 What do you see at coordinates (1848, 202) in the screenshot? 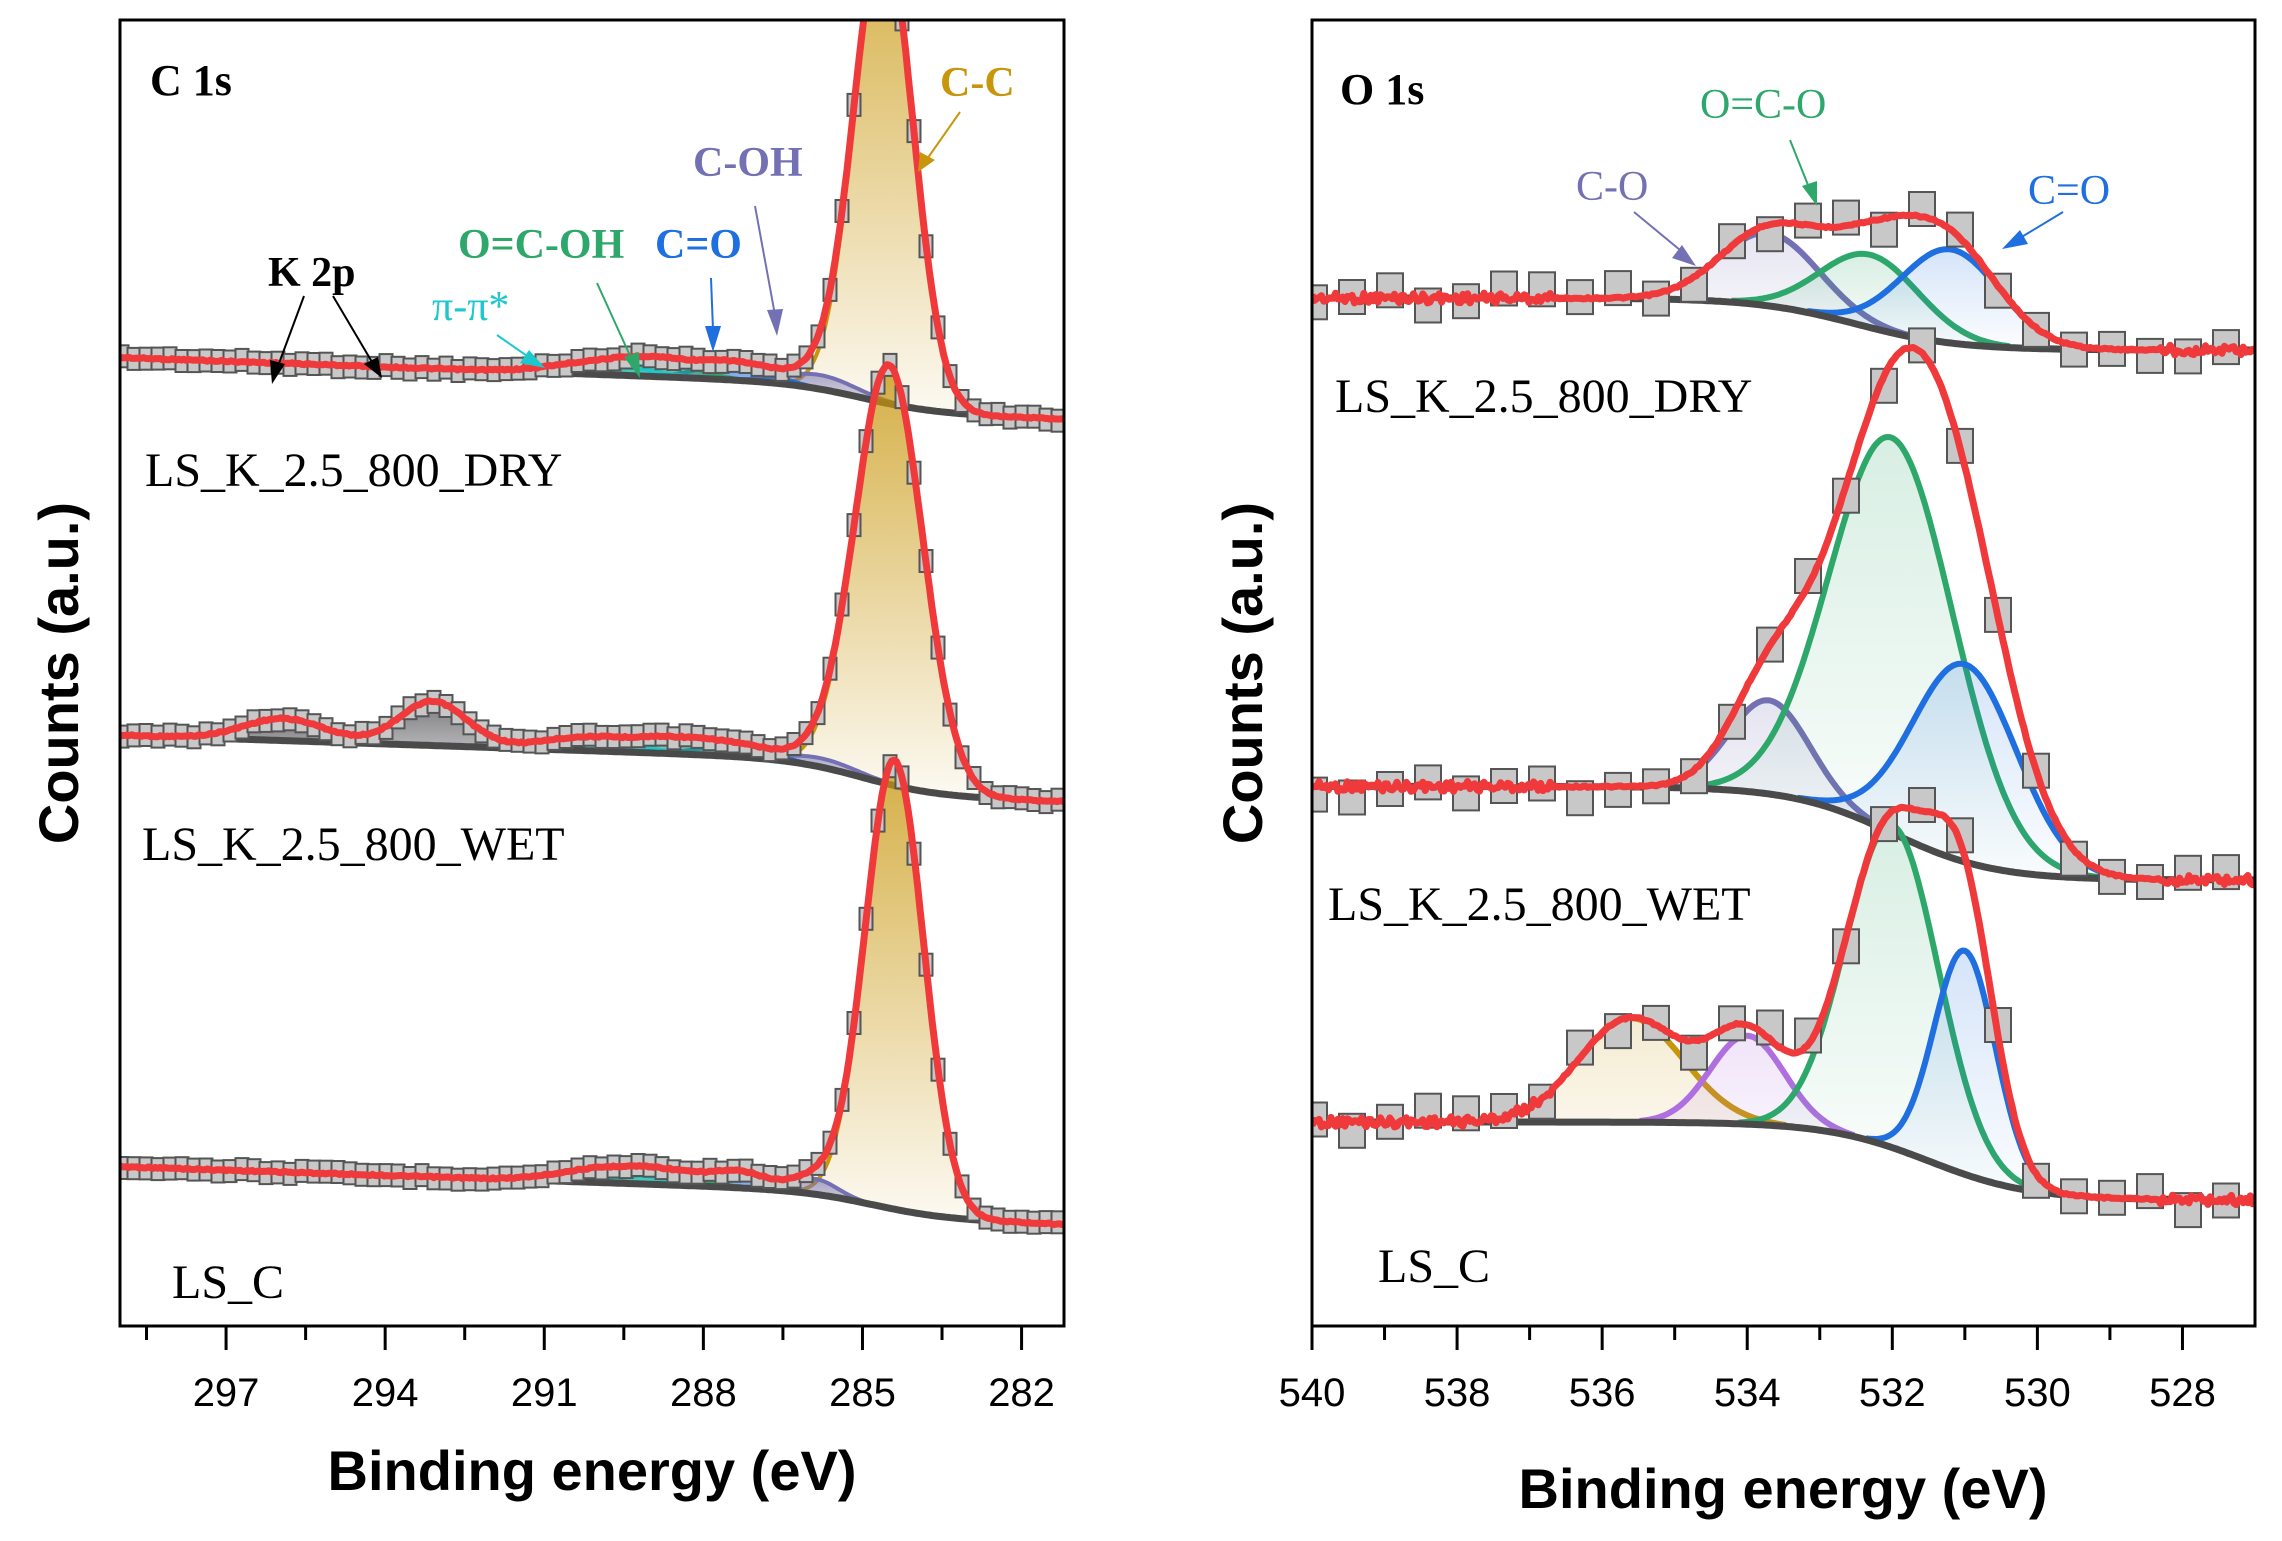
I see `annot-arrows-o1s` at bounding box center [1848, 202].